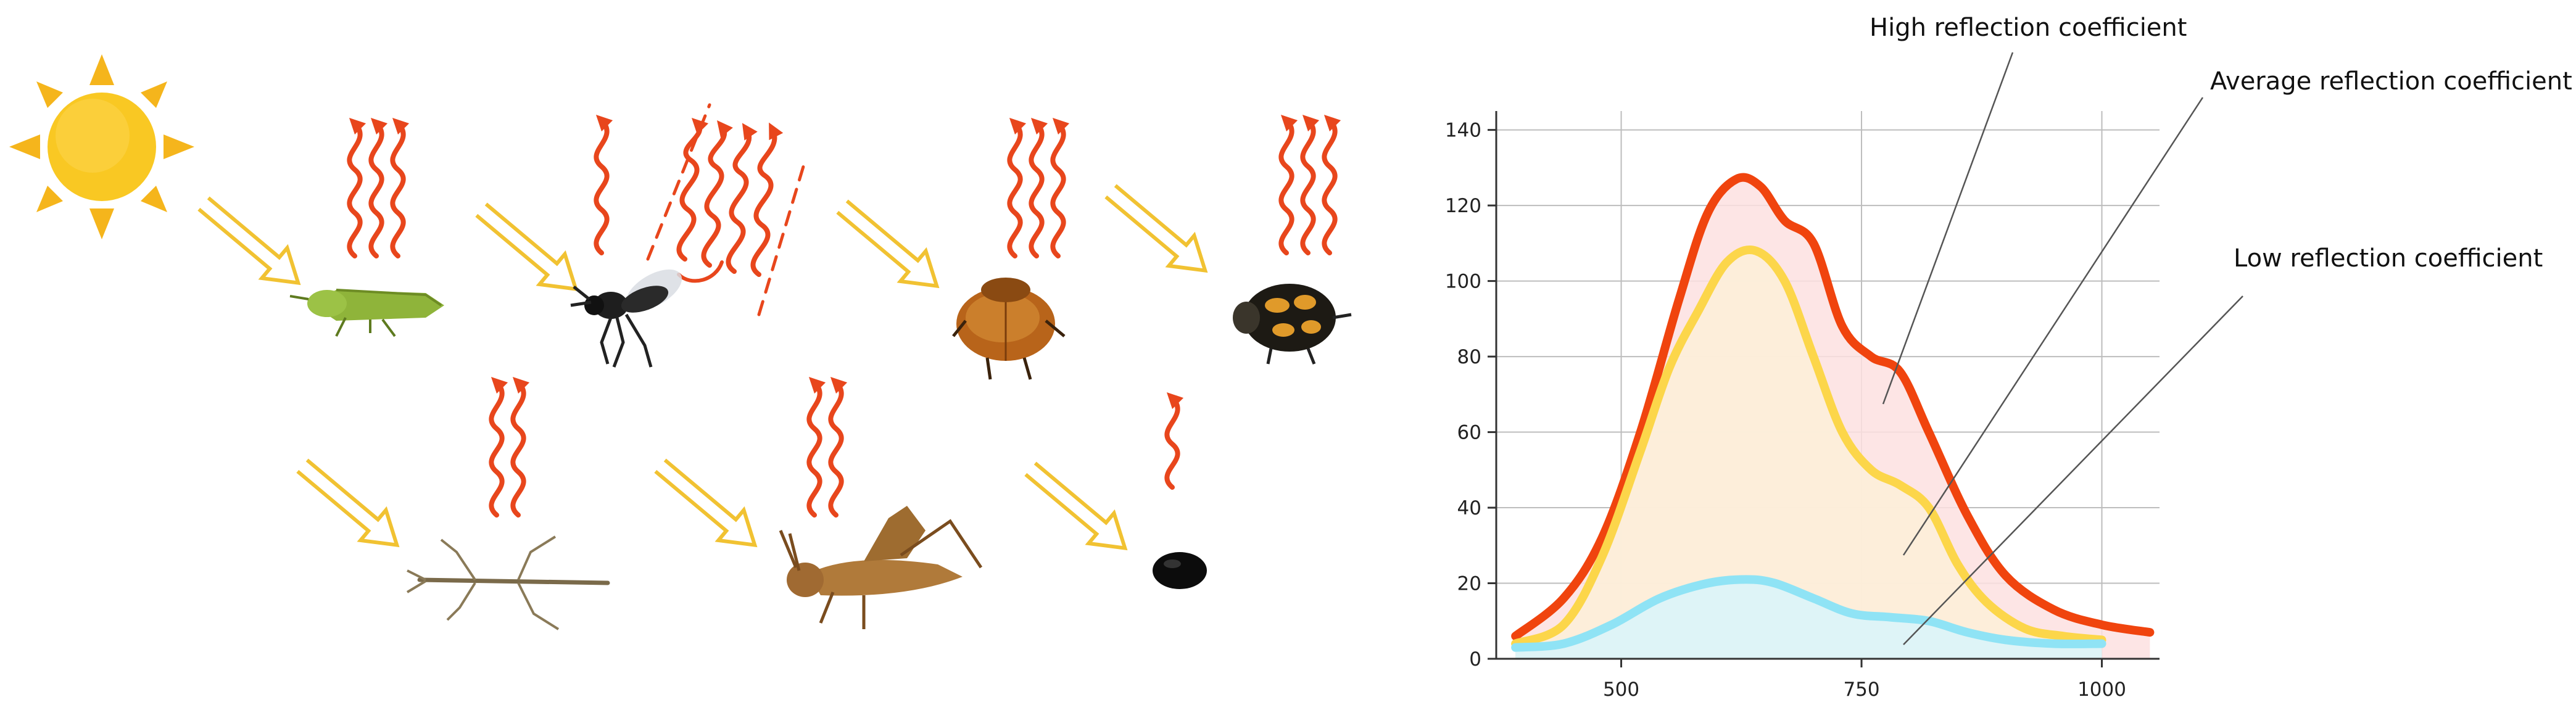 The height and width of the screenshot is (718, 2576). I want to click on y-tick-label: 60, so click(1469, 433).